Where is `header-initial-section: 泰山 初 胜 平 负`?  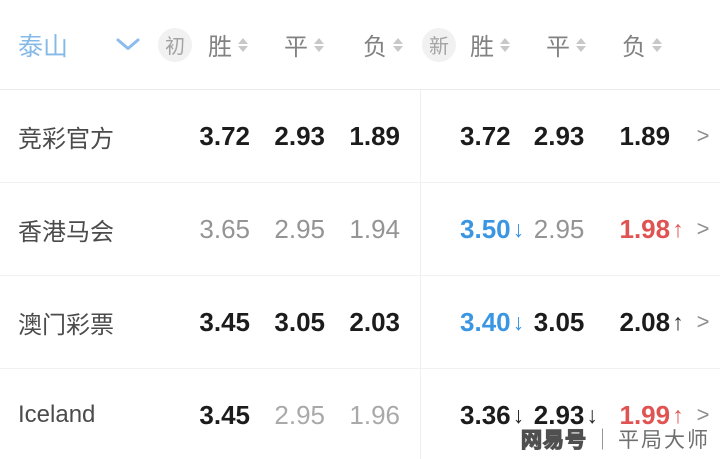
header-initial-section: 泰山 初 胜 平 负 is located at coordinates (210, 45).